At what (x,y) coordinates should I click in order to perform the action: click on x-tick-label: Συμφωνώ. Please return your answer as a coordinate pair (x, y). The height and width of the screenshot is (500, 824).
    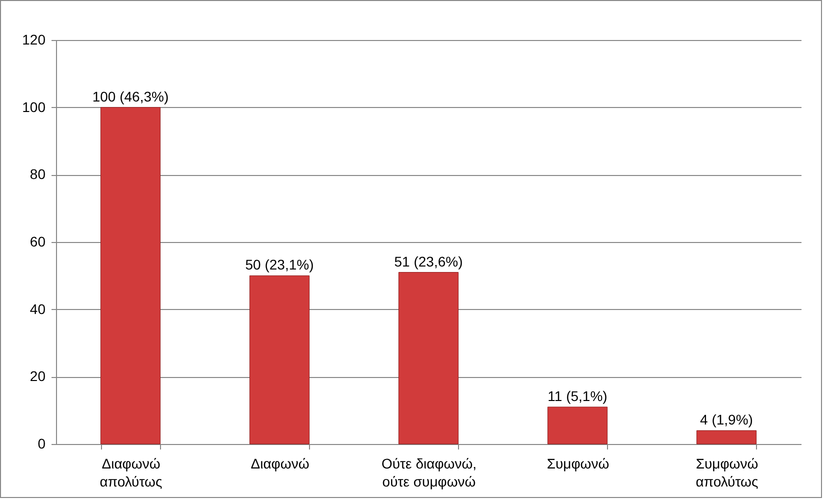
    Looking at the image, I should click on (578, 464).